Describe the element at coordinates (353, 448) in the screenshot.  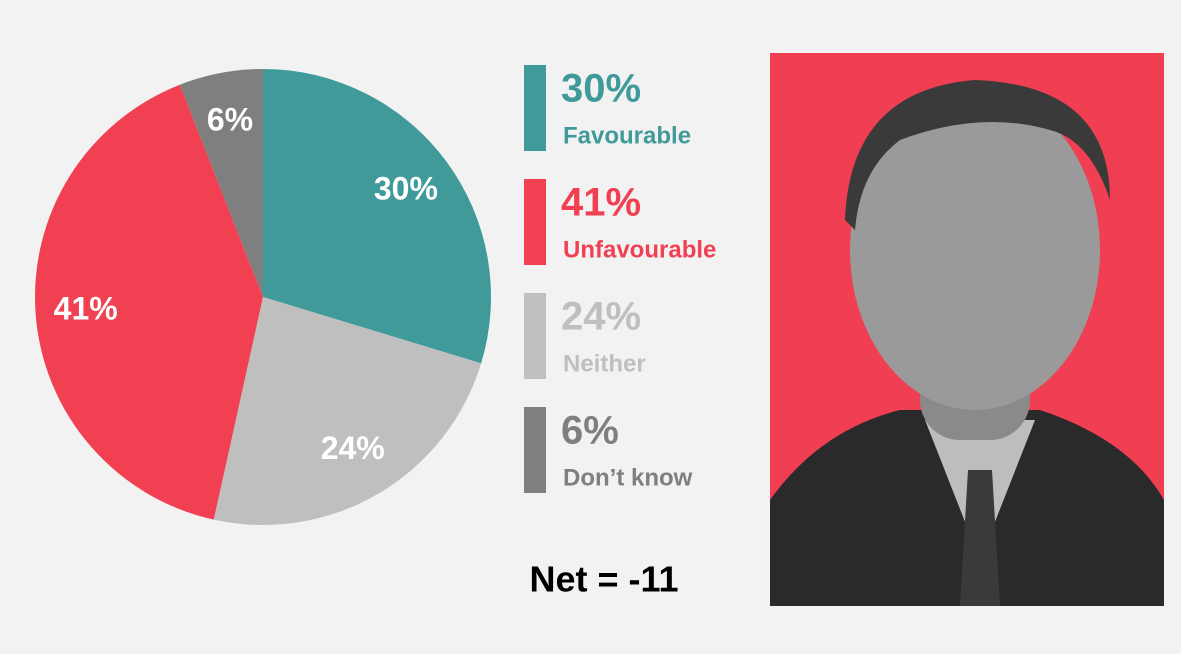
I see `slice-label: 24%` at that location.